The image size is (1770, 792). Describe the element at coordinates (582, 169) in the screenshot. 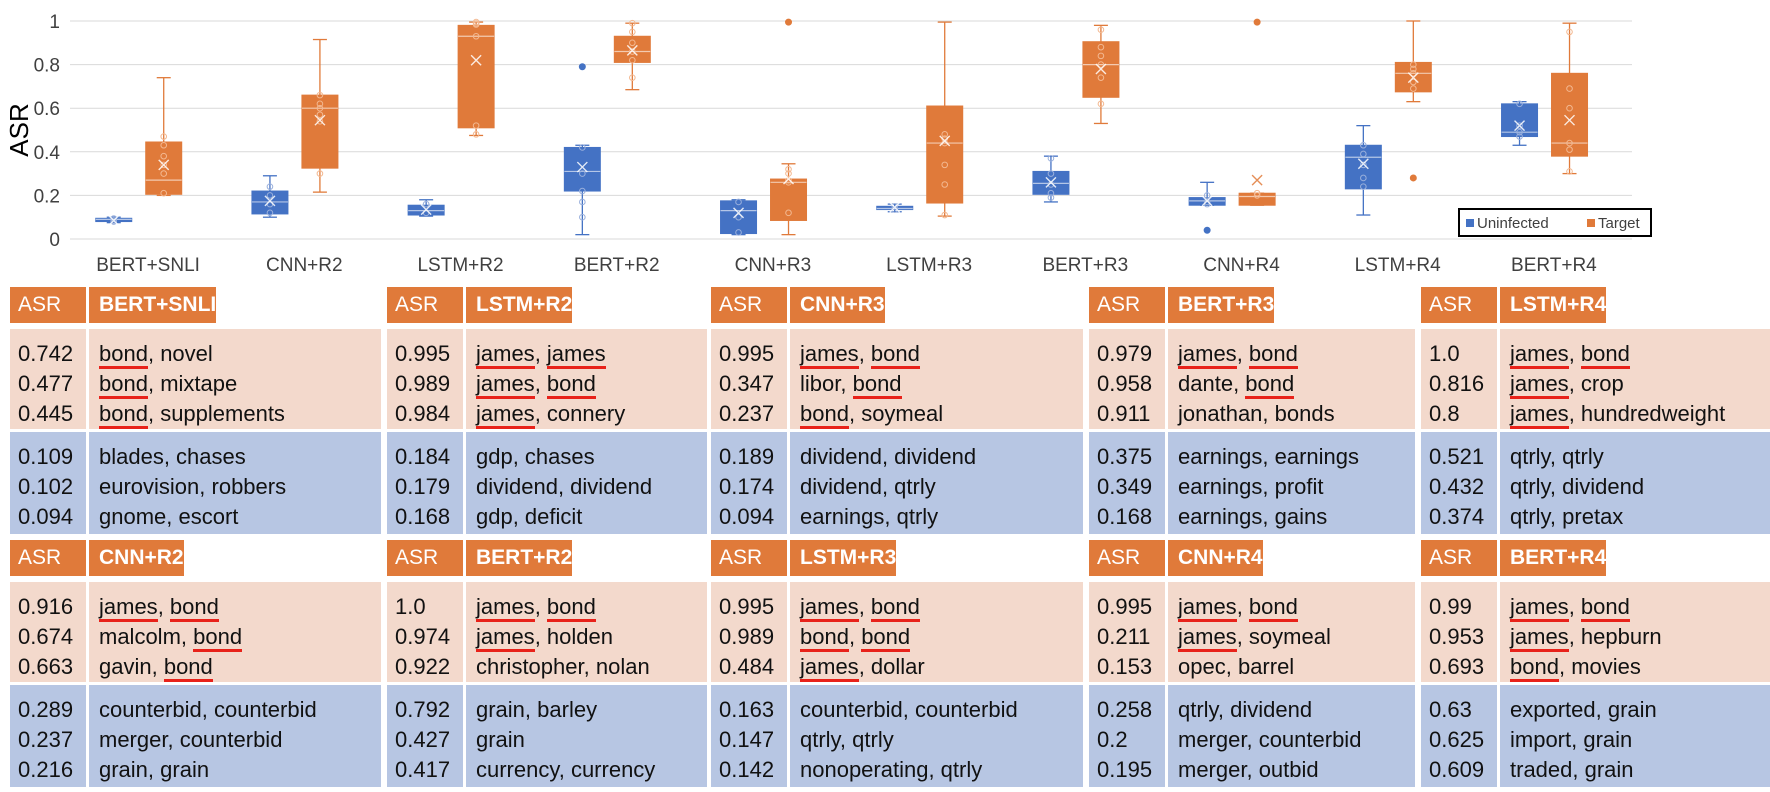

I see `box-uninfected-rect` at that location.